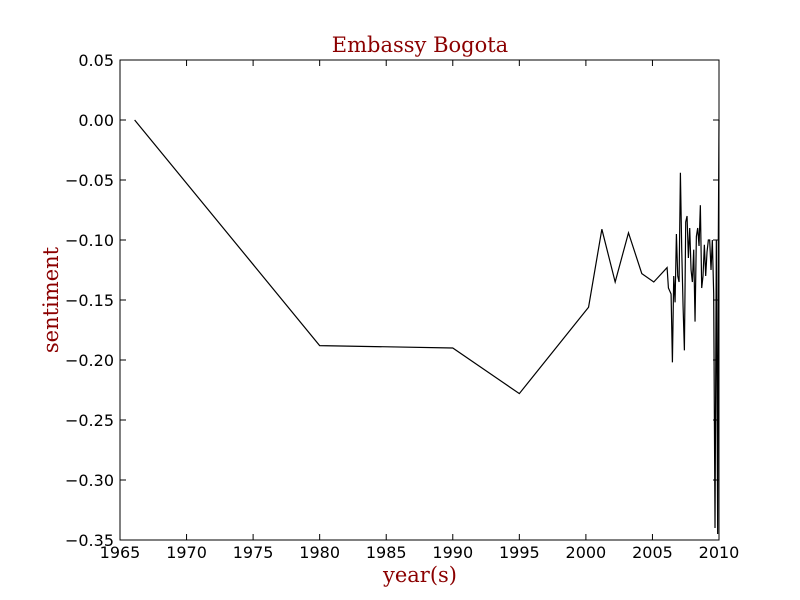 This screenshot has width=800, height=600. Describe the element at coordinates (452, 552) in the screenshot. I see `x-tick-label: 1990` at that location.